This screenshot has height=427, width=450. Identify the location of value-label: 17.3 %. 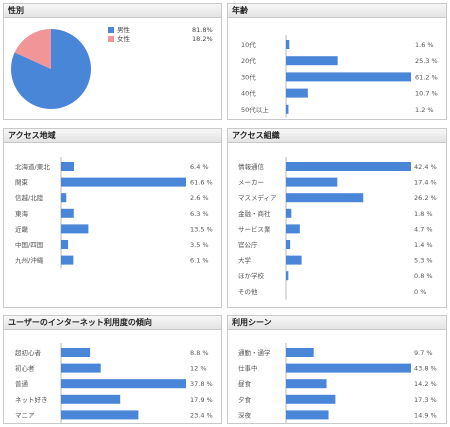
(425, 400).